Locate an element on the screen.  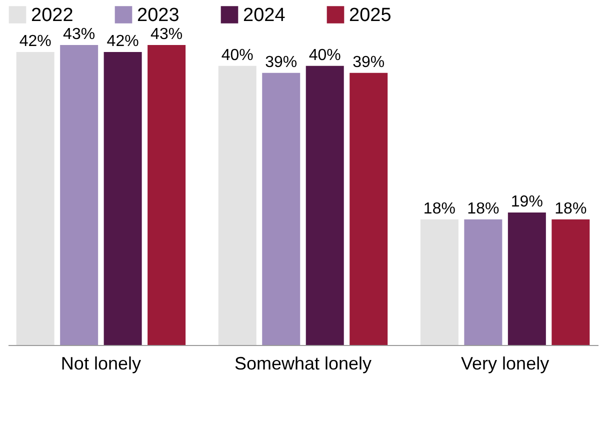
x-tick-label: Very lonely is located at coordinates (505, 364).